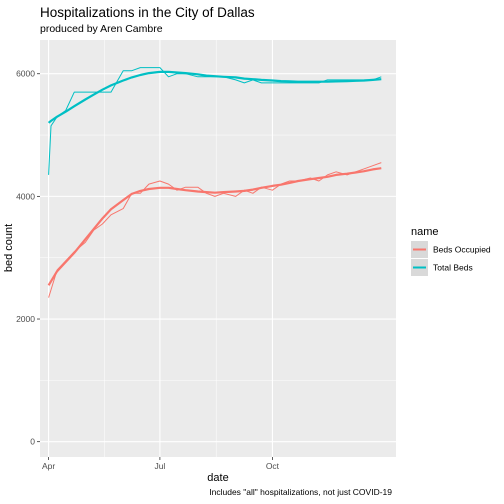 The width and height of the screenshot is (504, 504). I want to click on x-tick-label: Oct, so click(273, 466).